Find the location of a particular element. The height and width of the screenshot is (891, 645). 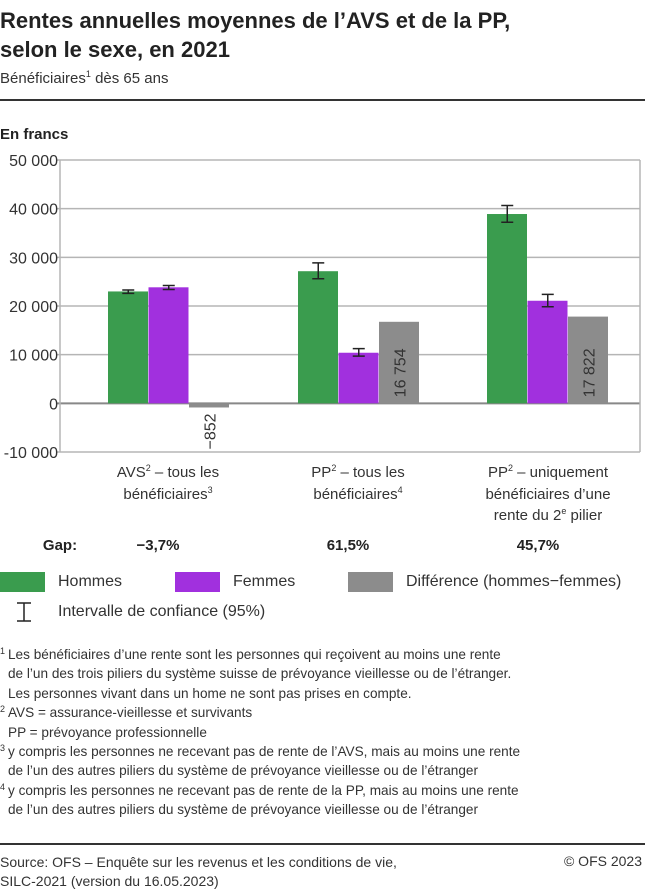

footnote-ref: 3 is located at coordinates (210, 489).